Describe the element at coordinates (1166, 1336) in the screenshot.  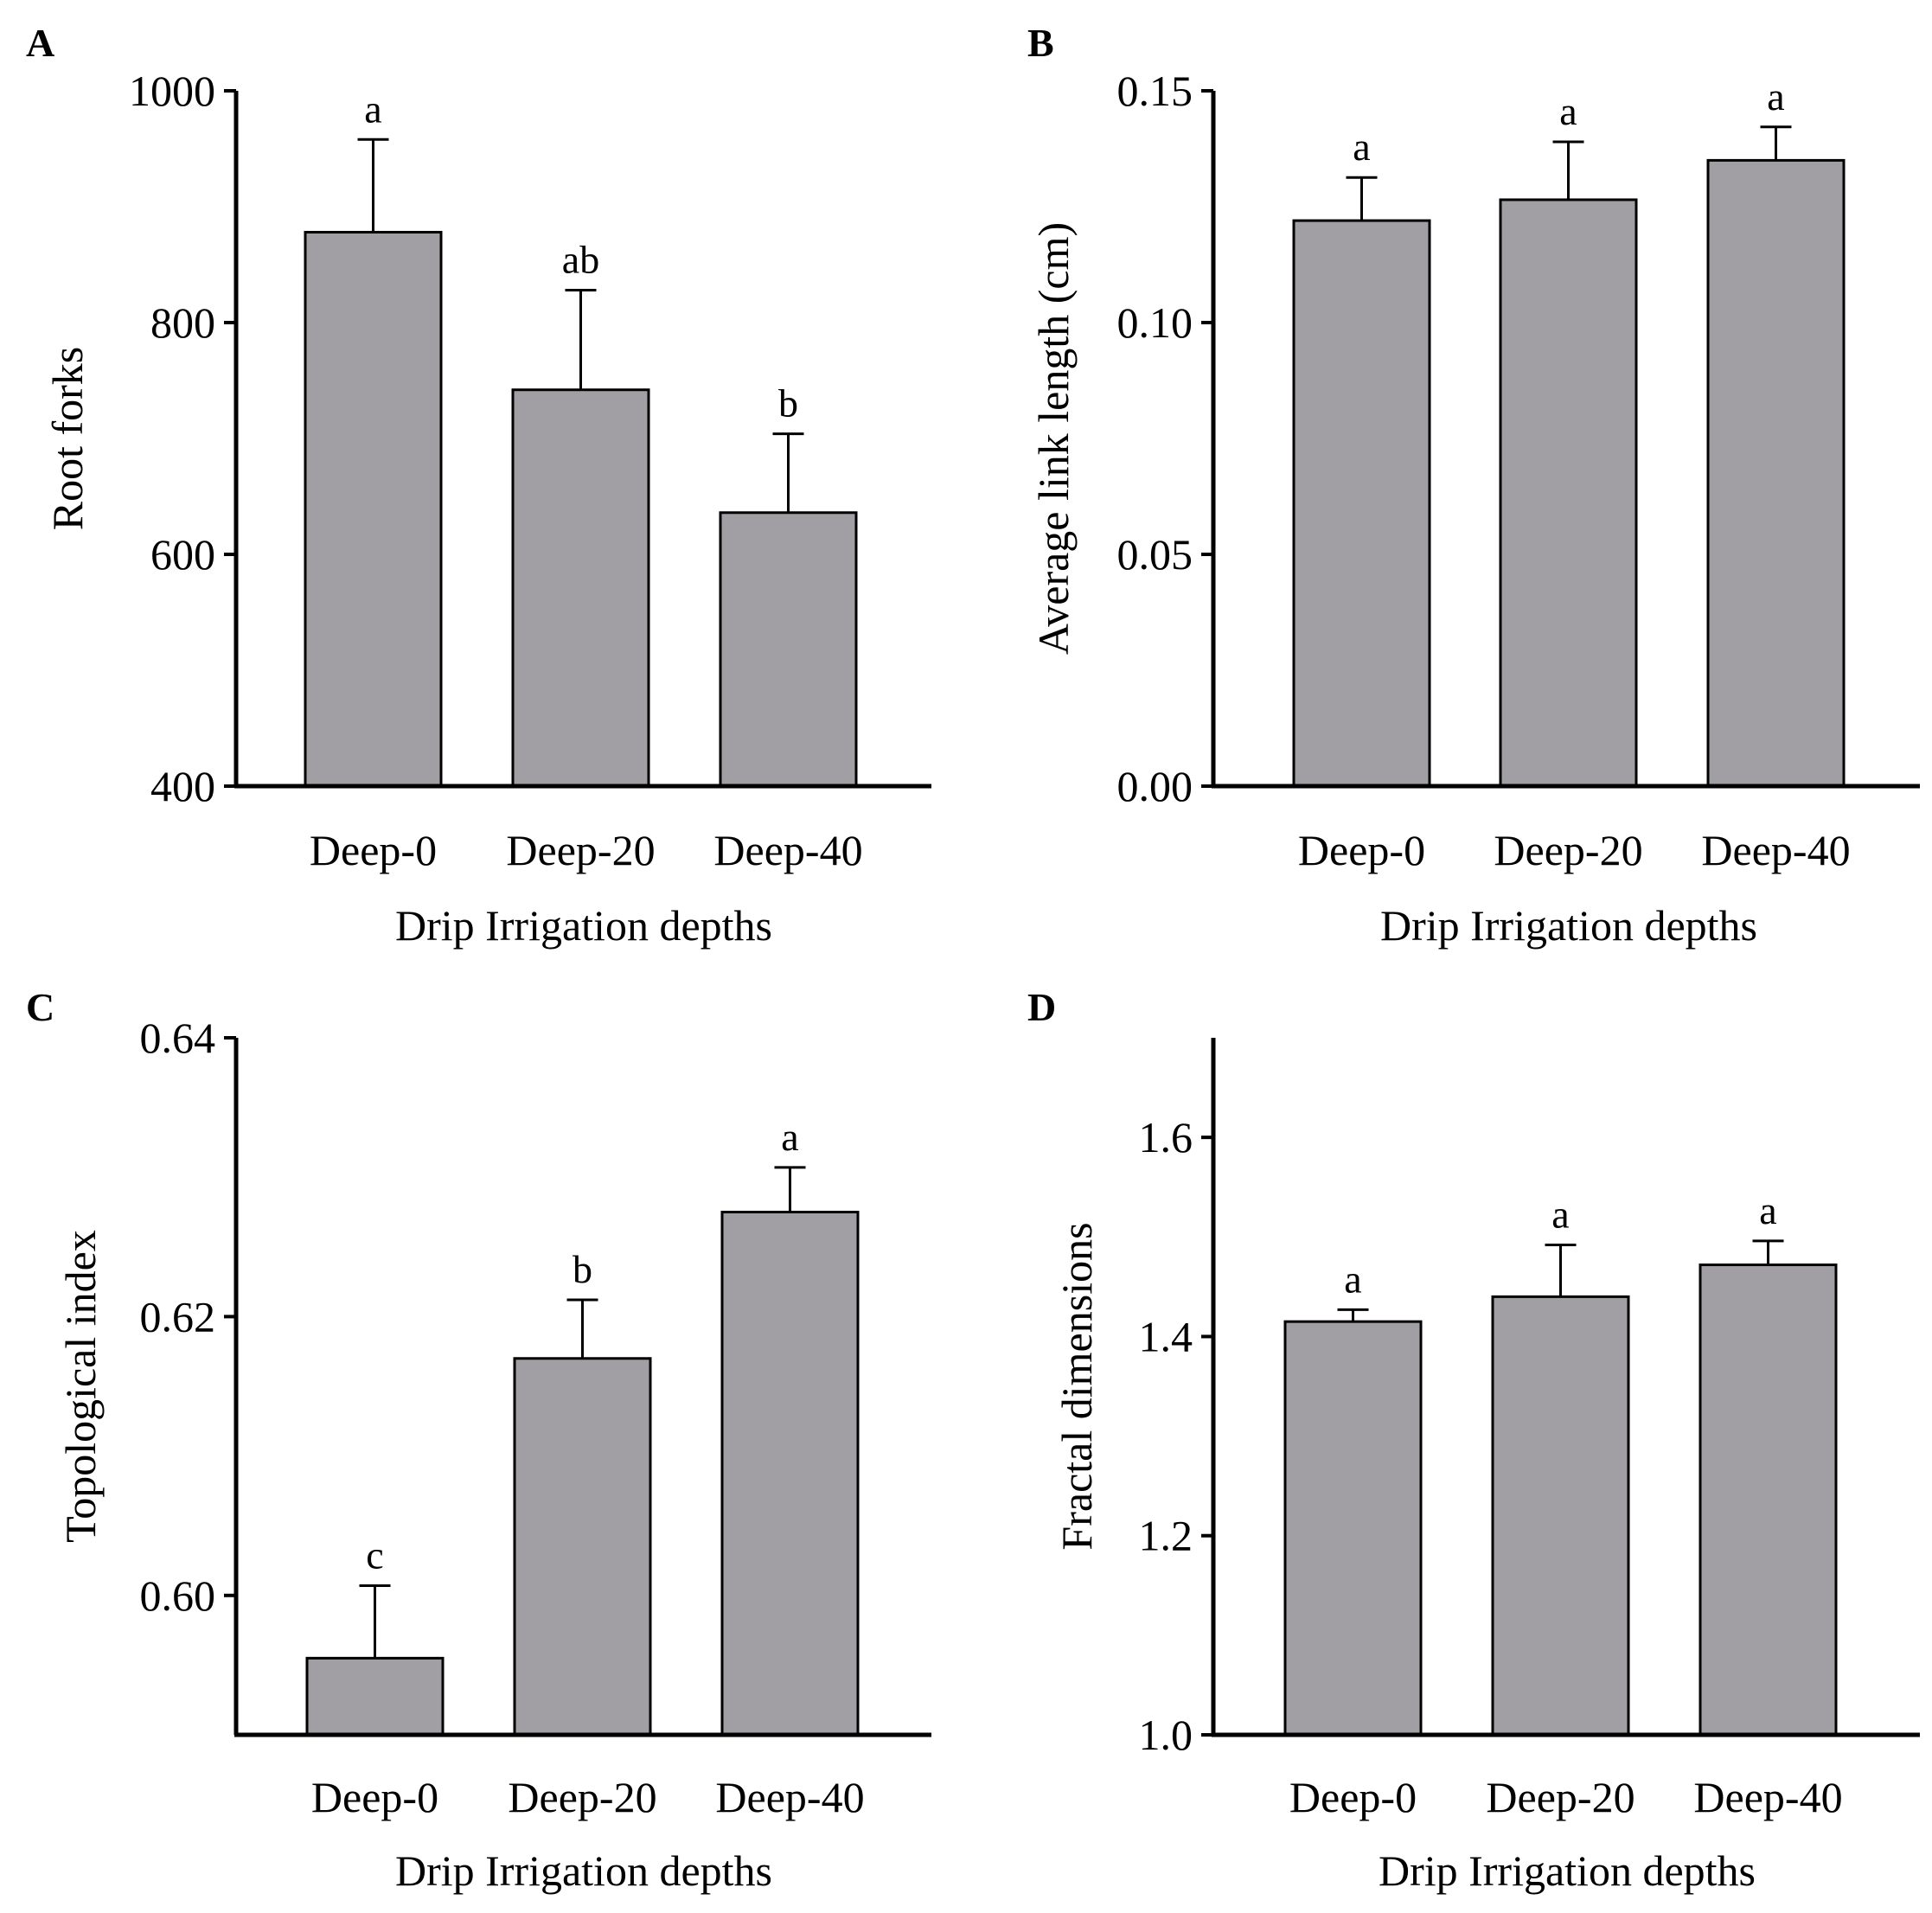
I see `y-tick-label: 1.4` at that location.